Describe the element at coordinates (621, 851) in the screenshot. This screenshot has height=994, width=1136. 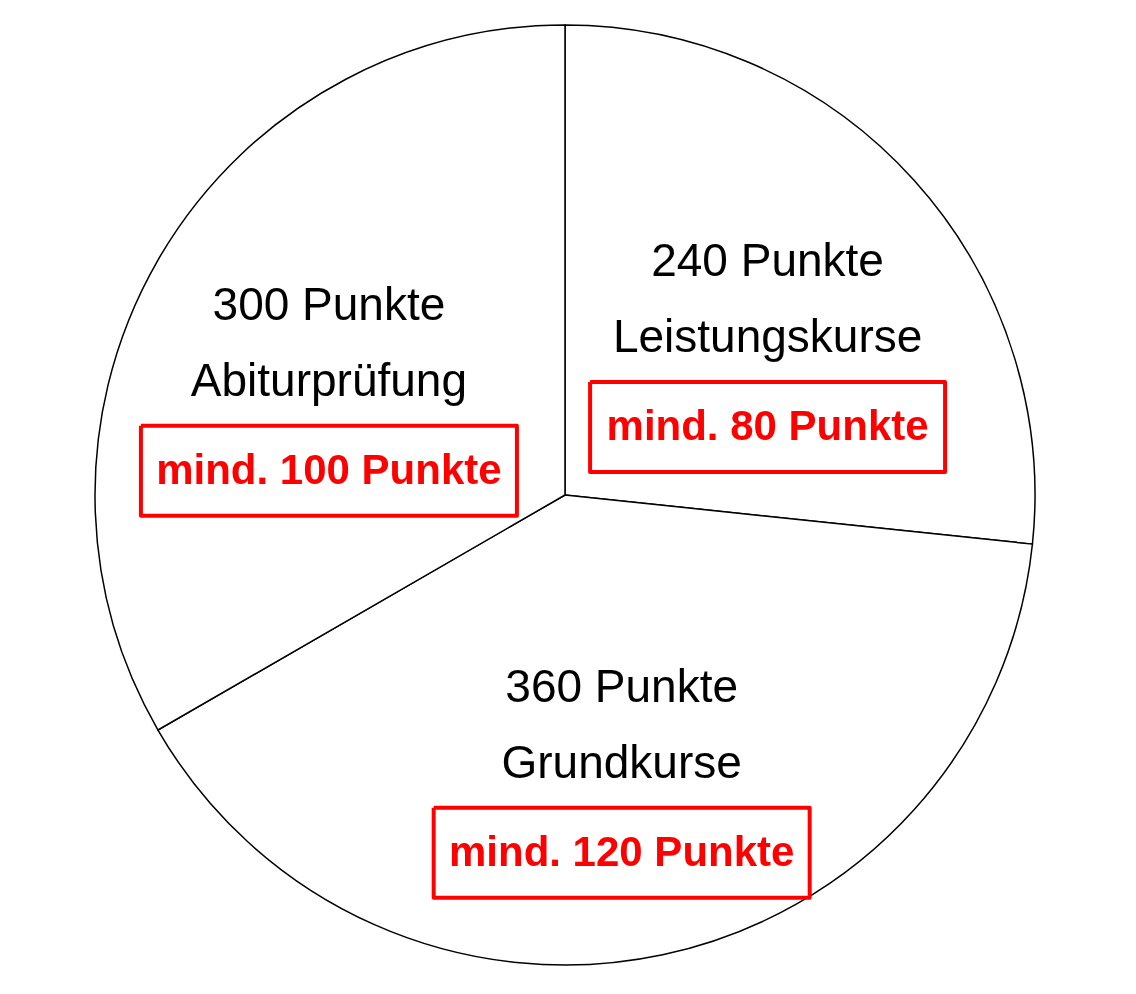
I see `text: mind. 120 Punkte` at that location.